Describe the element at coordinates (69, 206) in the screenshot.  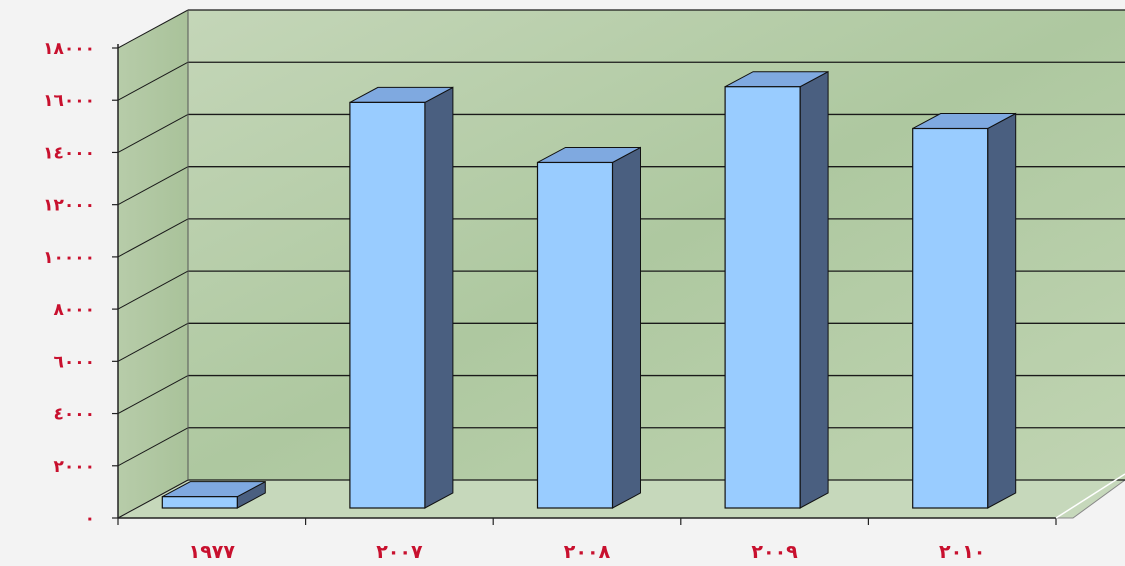
I see `y-tick-label: ١٢٠٠٠` at that location.